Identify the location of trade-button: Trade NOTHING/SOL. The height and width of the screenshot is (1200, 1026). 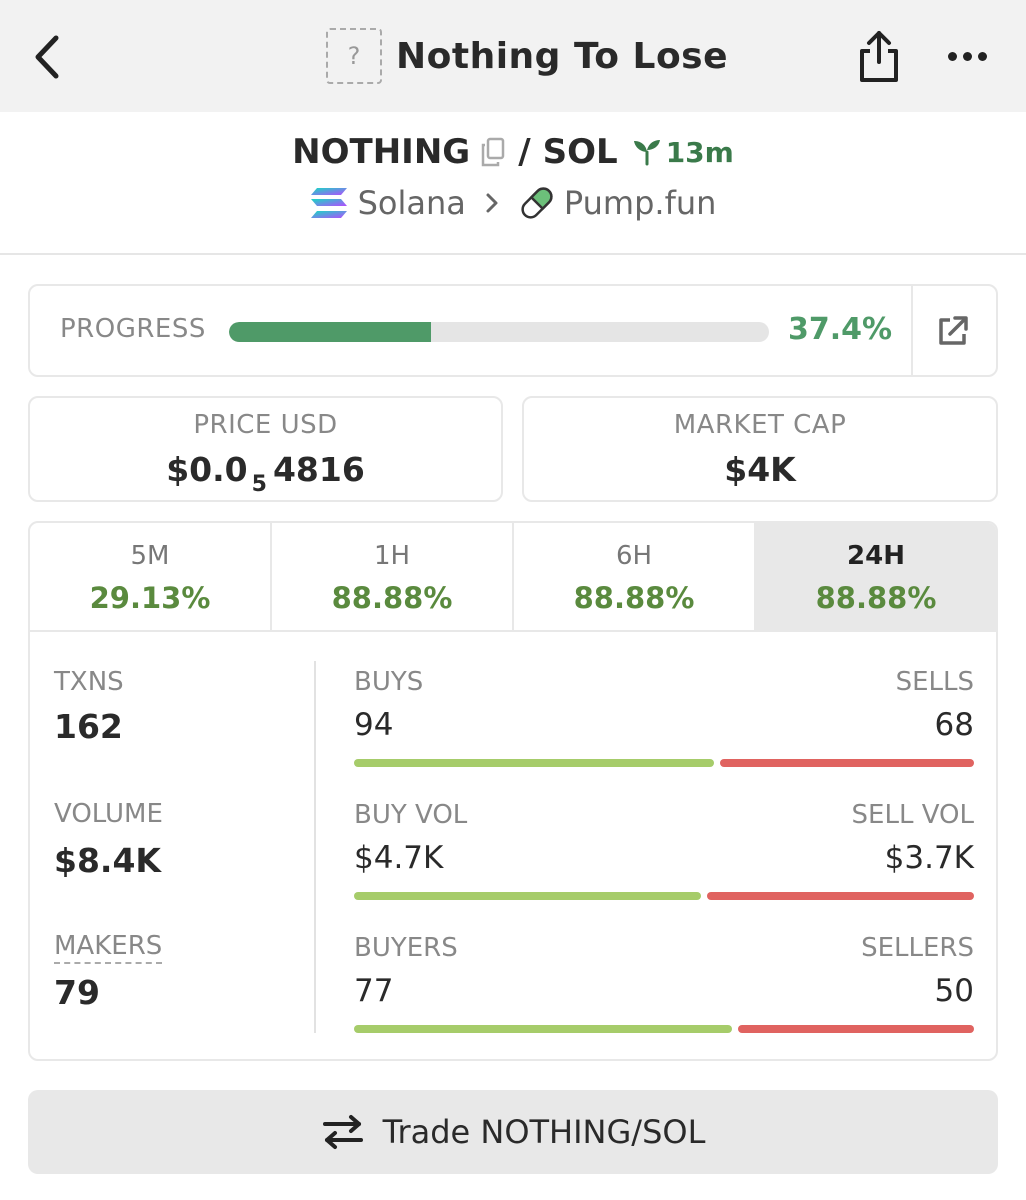
(513, 1132).